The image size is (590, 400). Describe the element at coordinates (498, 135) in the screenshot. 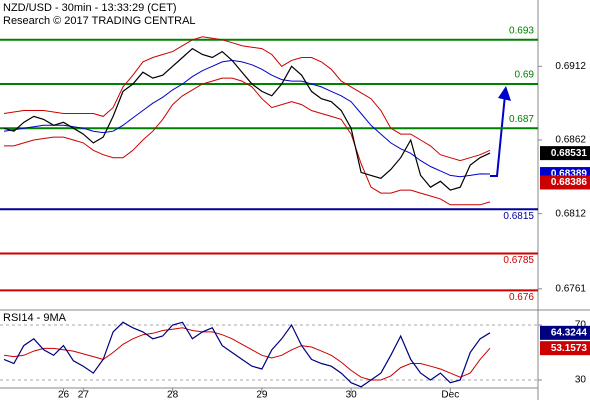

I see `projection-arrow` at that location.